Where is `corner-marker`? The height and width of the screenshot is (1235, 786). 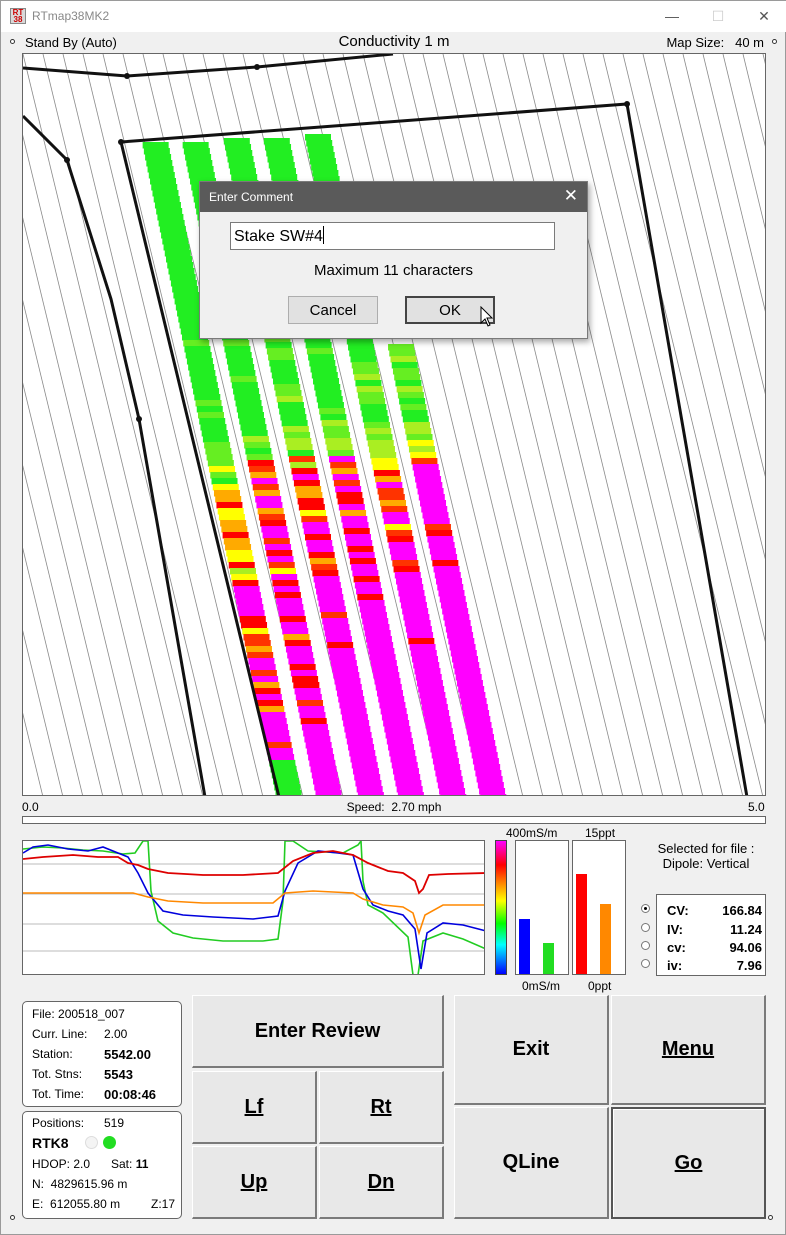
corner-marker is located at coordinates (774, 41).